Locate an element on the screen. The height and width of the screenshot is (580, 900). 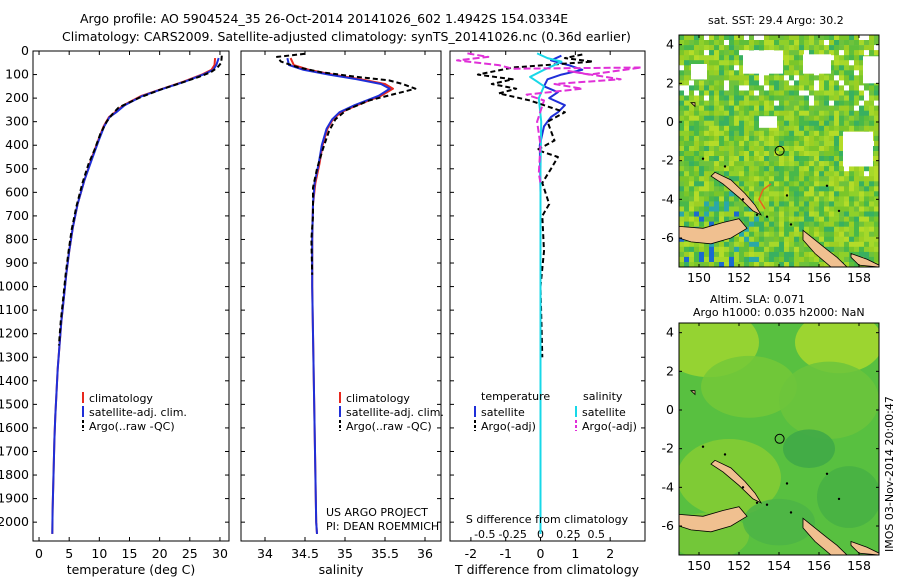
depth-tick-label: 200 is located at coordinates (17, 97).